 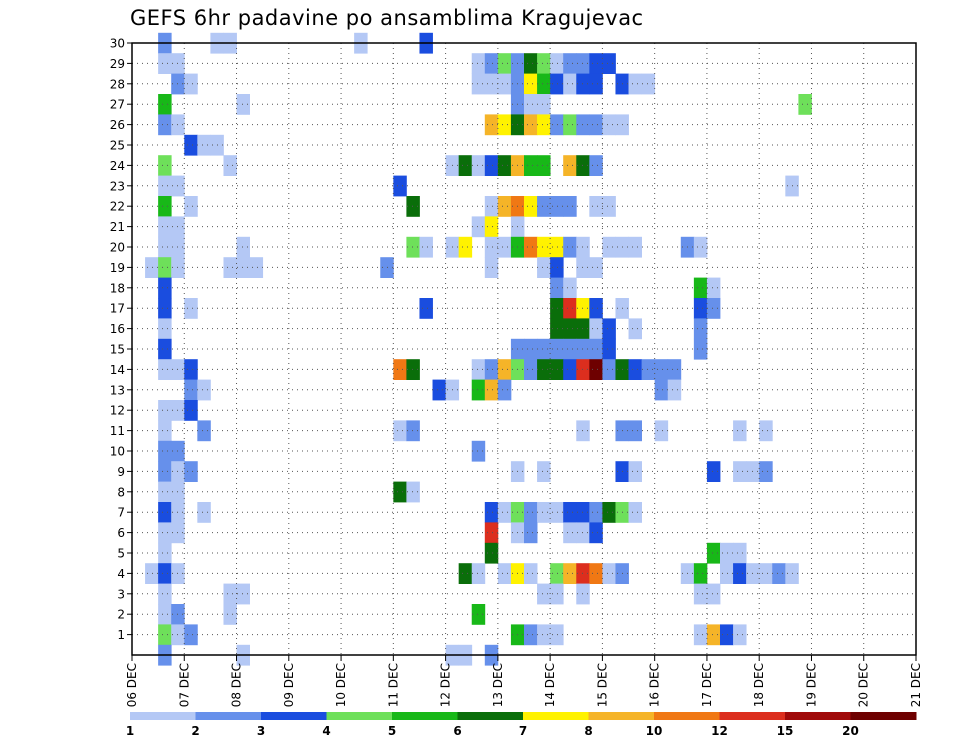 What do you see at coordinates (117, 452) in the screenshot?
I see `y-tick-label: 10` at bounding box center [117, 452].